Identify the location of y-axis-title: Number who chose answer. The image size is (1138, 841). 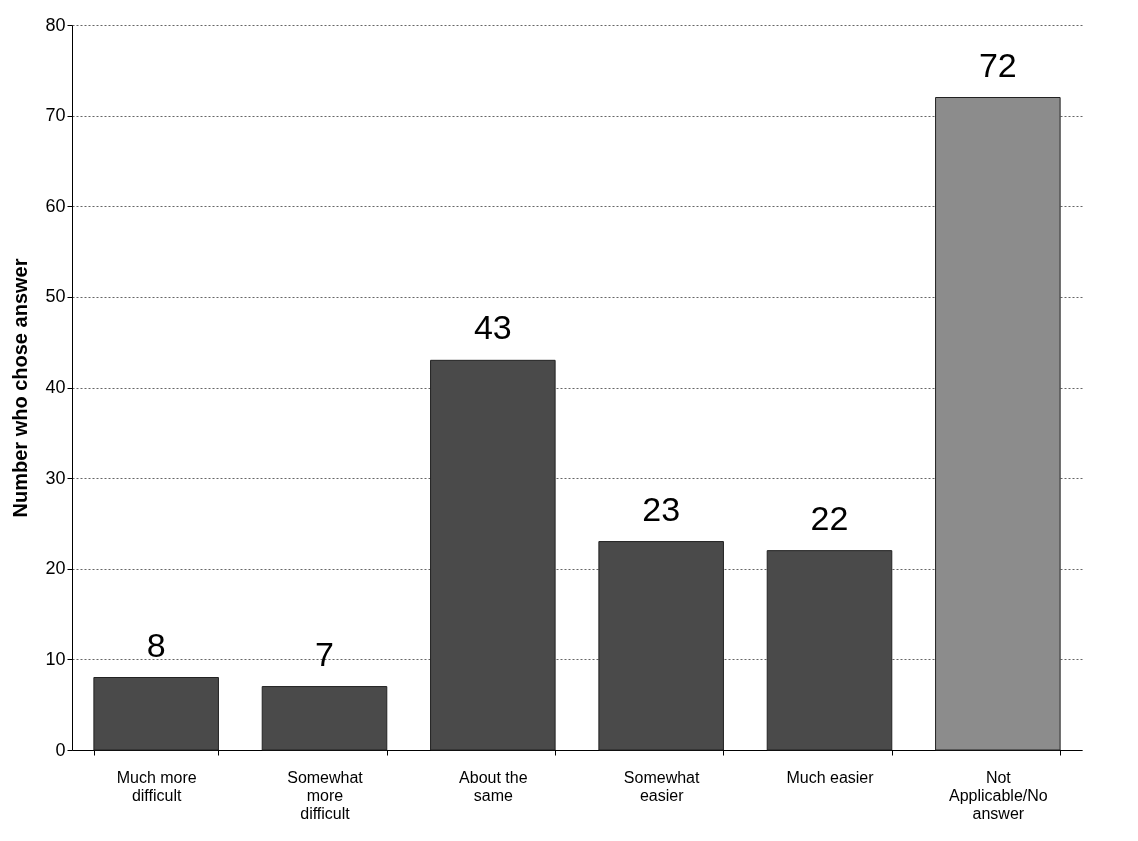
(20, 388).